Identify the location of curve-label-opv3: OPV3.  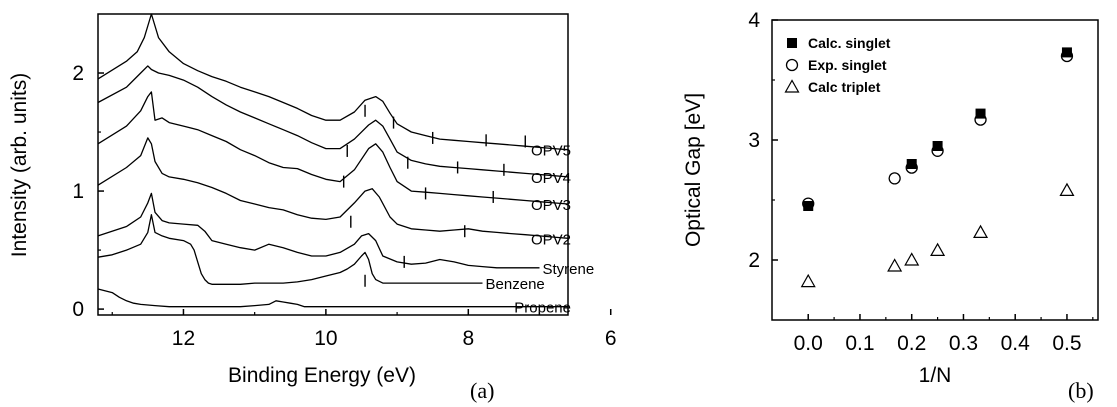
(551, 205).